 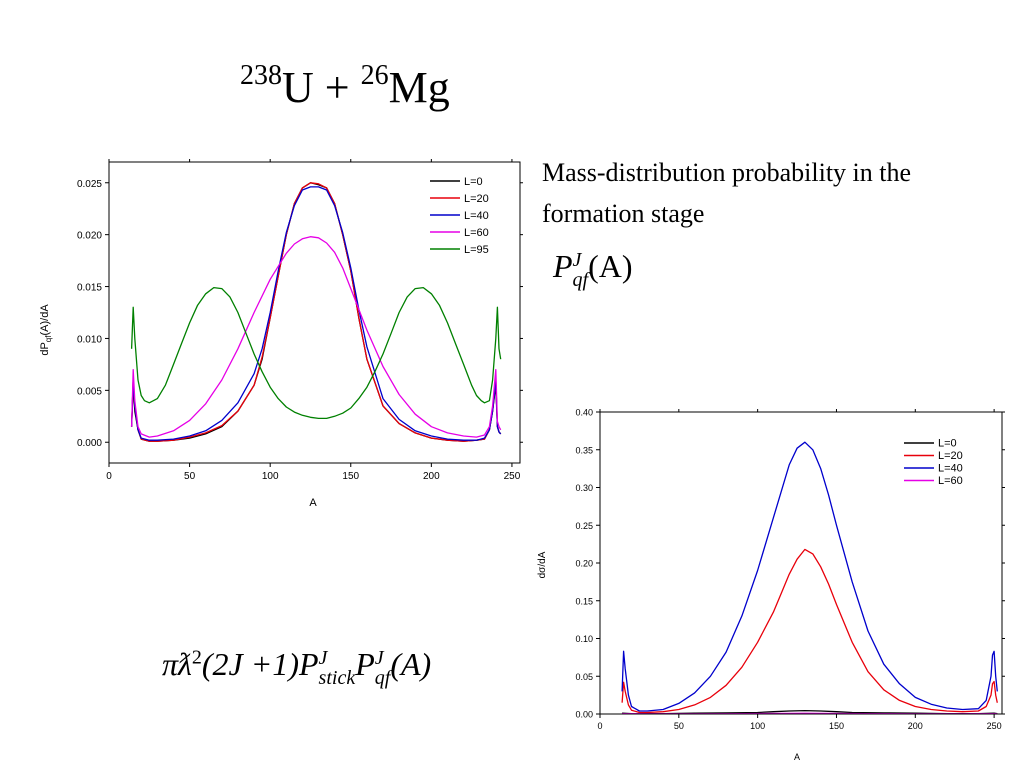 What do you see at coordinates (512, 476) in the screenshot?
I see `chart1-xtick-label: 250` at bounding box center [512, 476].